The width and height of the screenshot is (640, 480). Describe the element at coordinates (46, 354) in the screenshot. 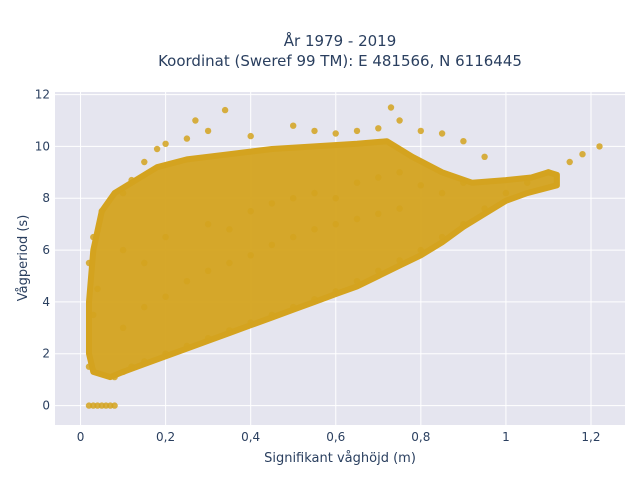

I see `y-tick-label: 2` at that location.